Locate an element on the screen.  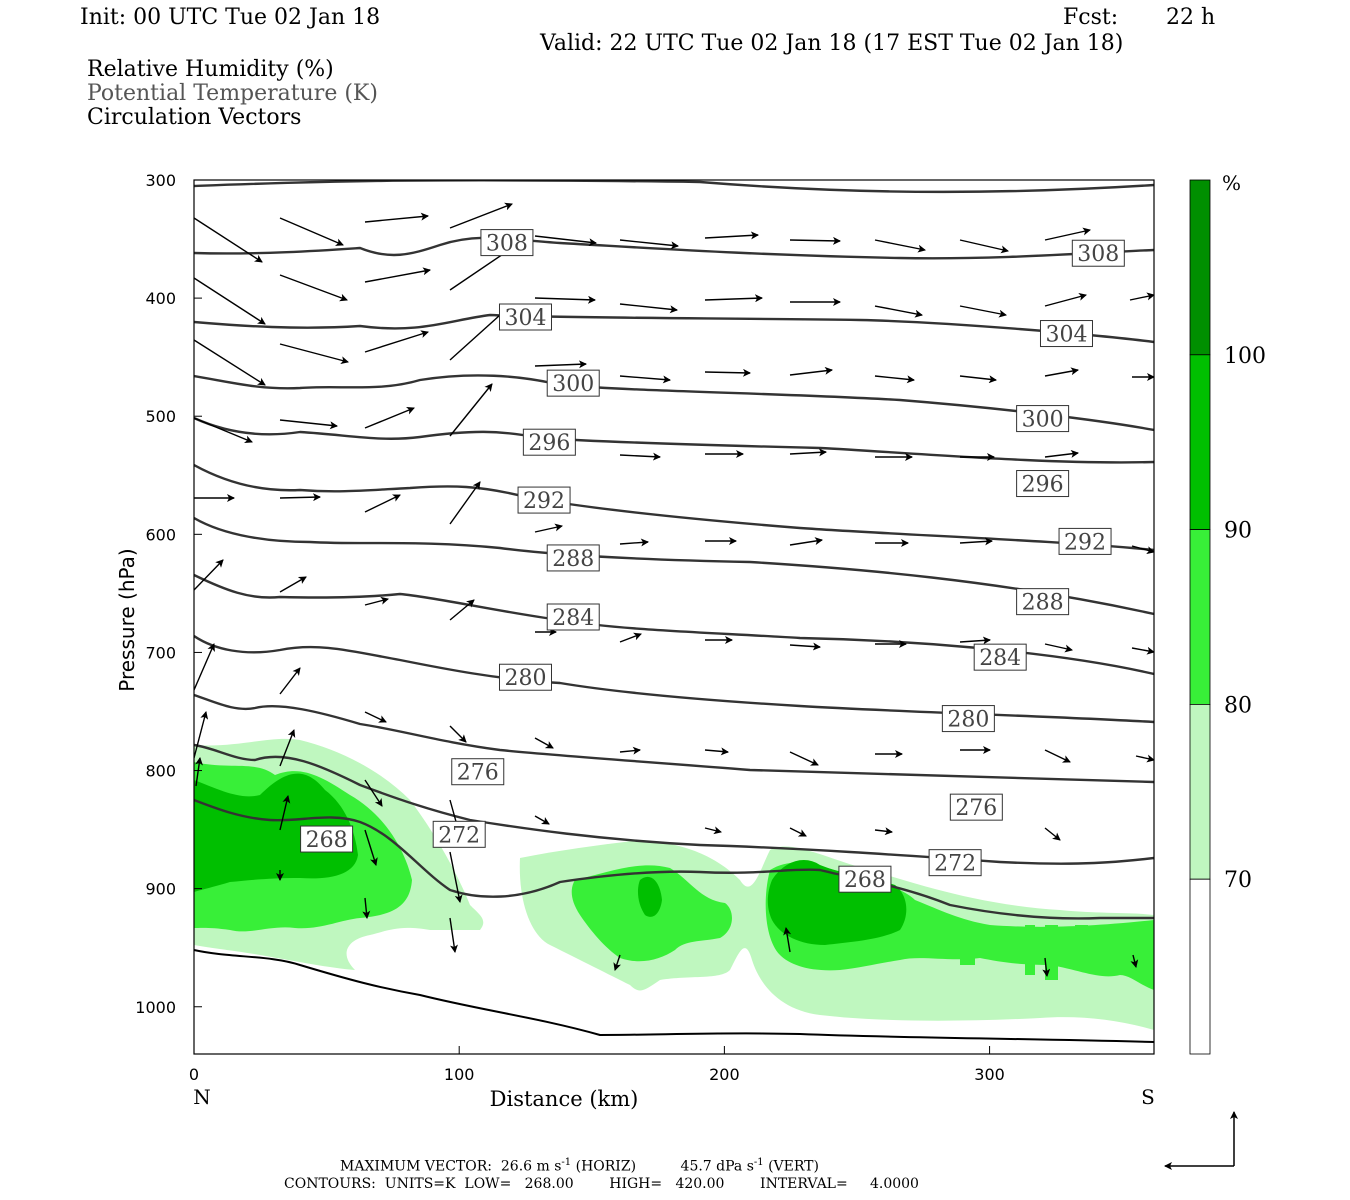
y-axis-label: Pressure (hPa) is located at coordinates (127, 619).